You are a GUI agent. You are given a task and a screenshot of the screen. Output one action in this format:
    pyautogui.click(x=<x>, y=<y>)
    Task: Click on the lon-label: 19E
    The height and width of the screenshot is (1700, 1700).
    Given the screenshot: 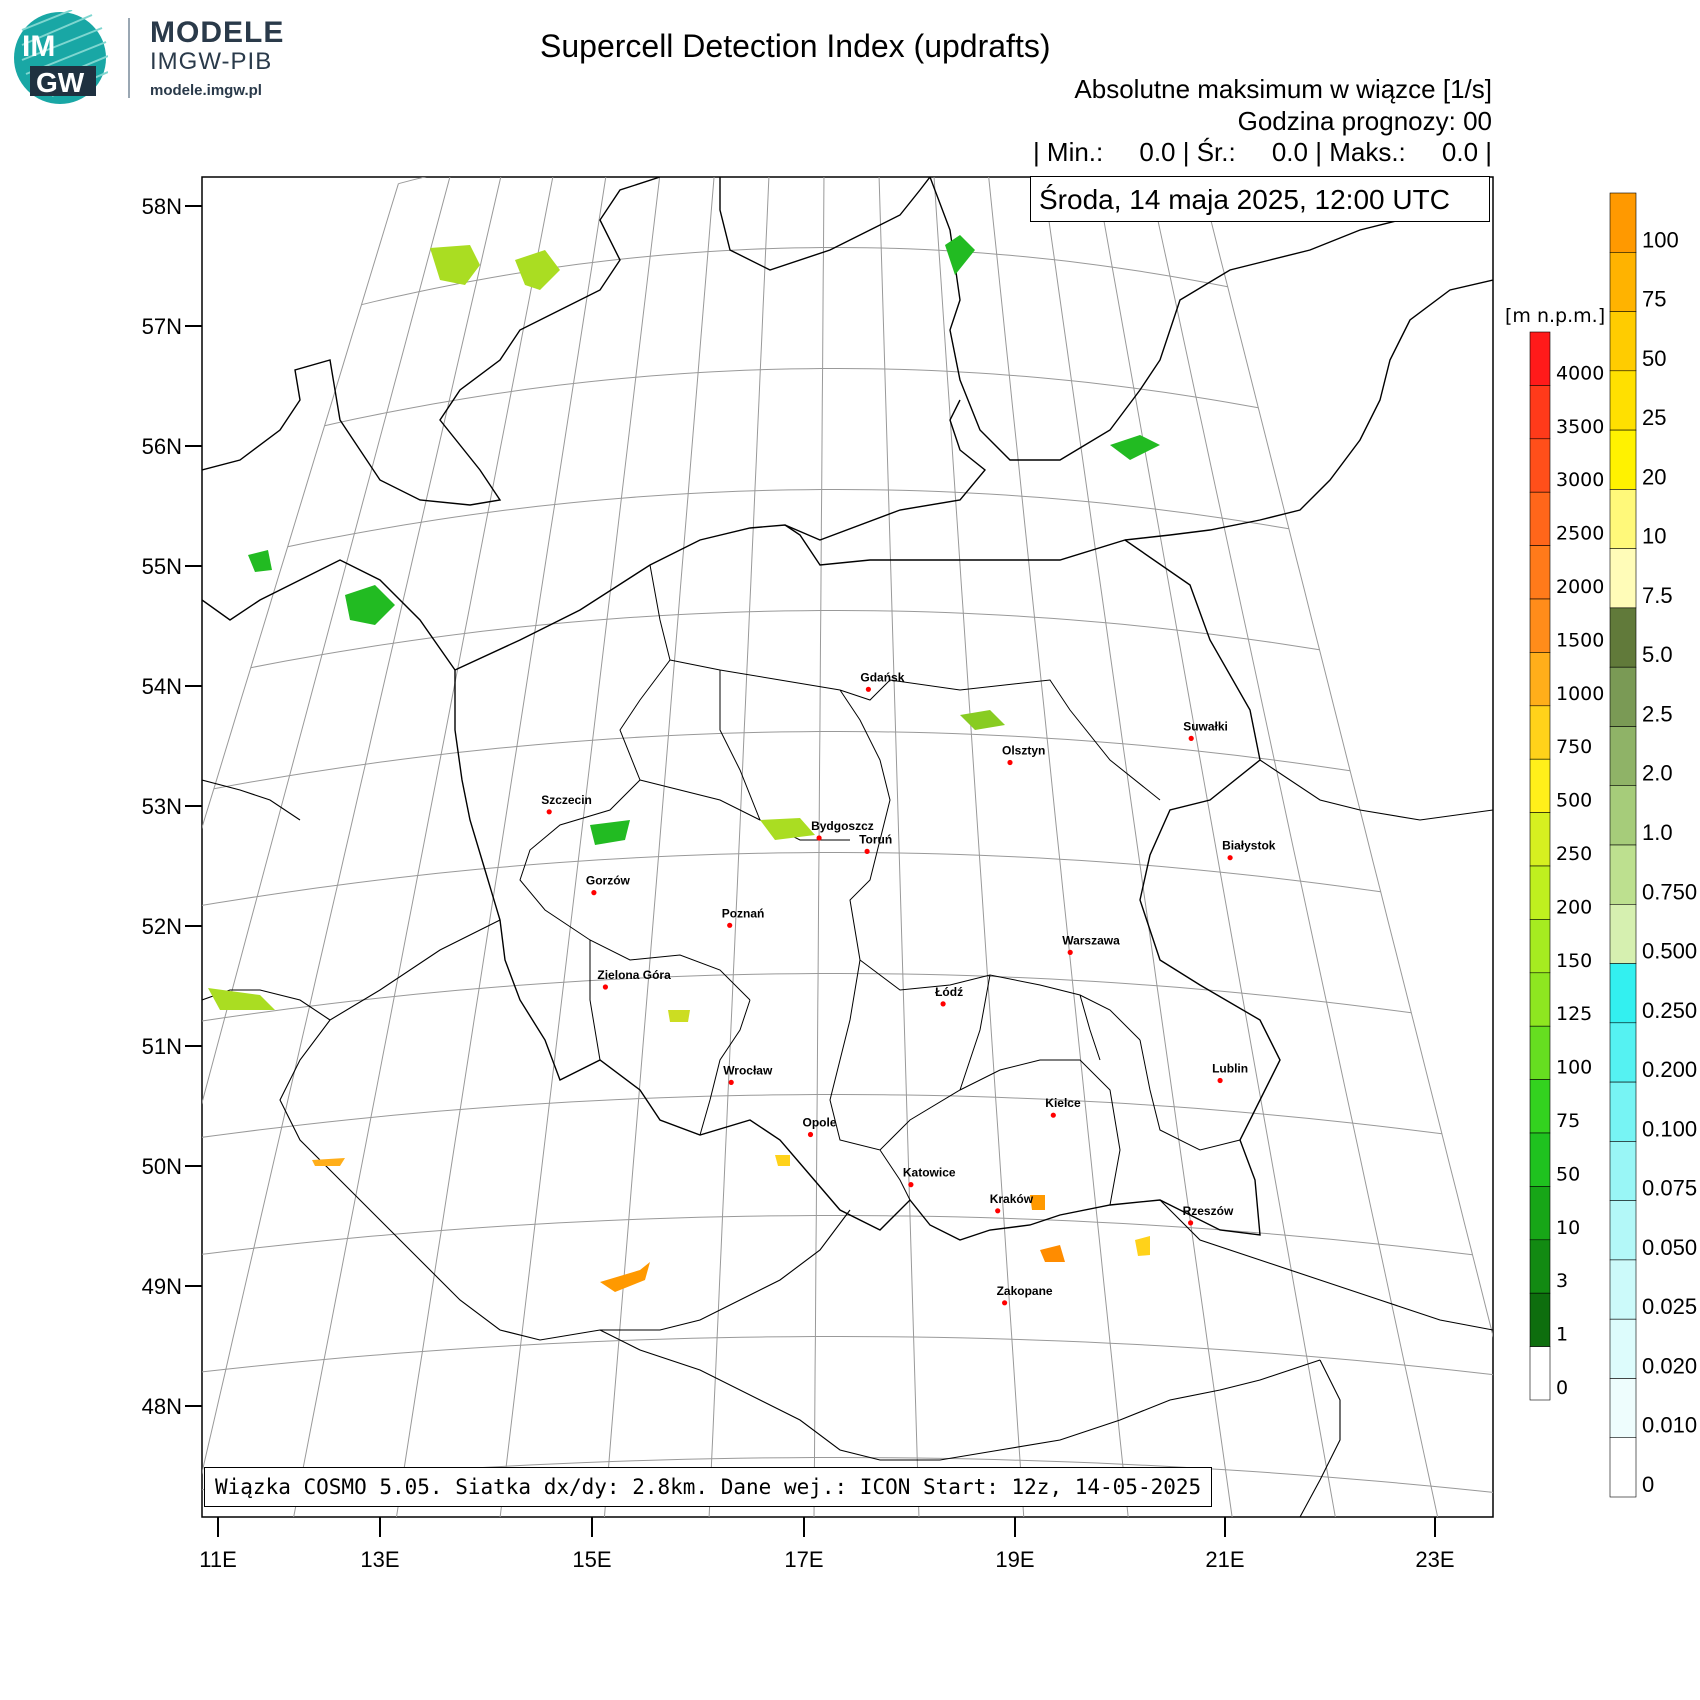 What is the action you would take?
    pyautogui.click(x=1014, y=1559)
    